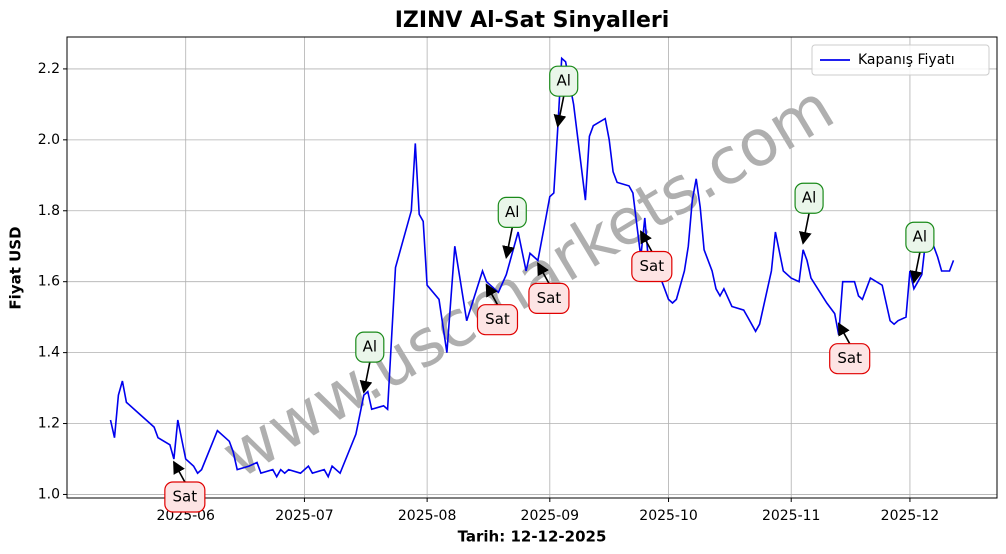  I want to click on x-tick-label: 2025-07, so click(304, 516).